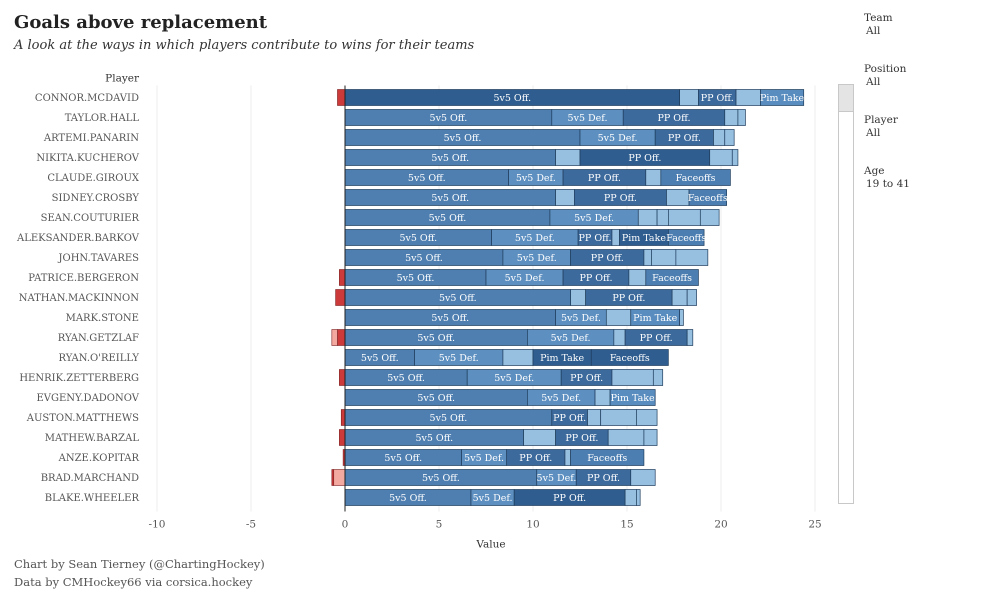 This screenshot has height=615, width=999. What do you see at coordinates (82, 418) in the screenshot?
I see `player-label: AUSTON.MATTHEWS` at bounding box center [82, 418].